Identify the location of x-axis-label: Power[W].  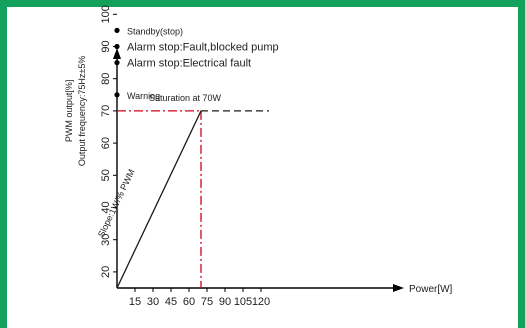
(431, 289).